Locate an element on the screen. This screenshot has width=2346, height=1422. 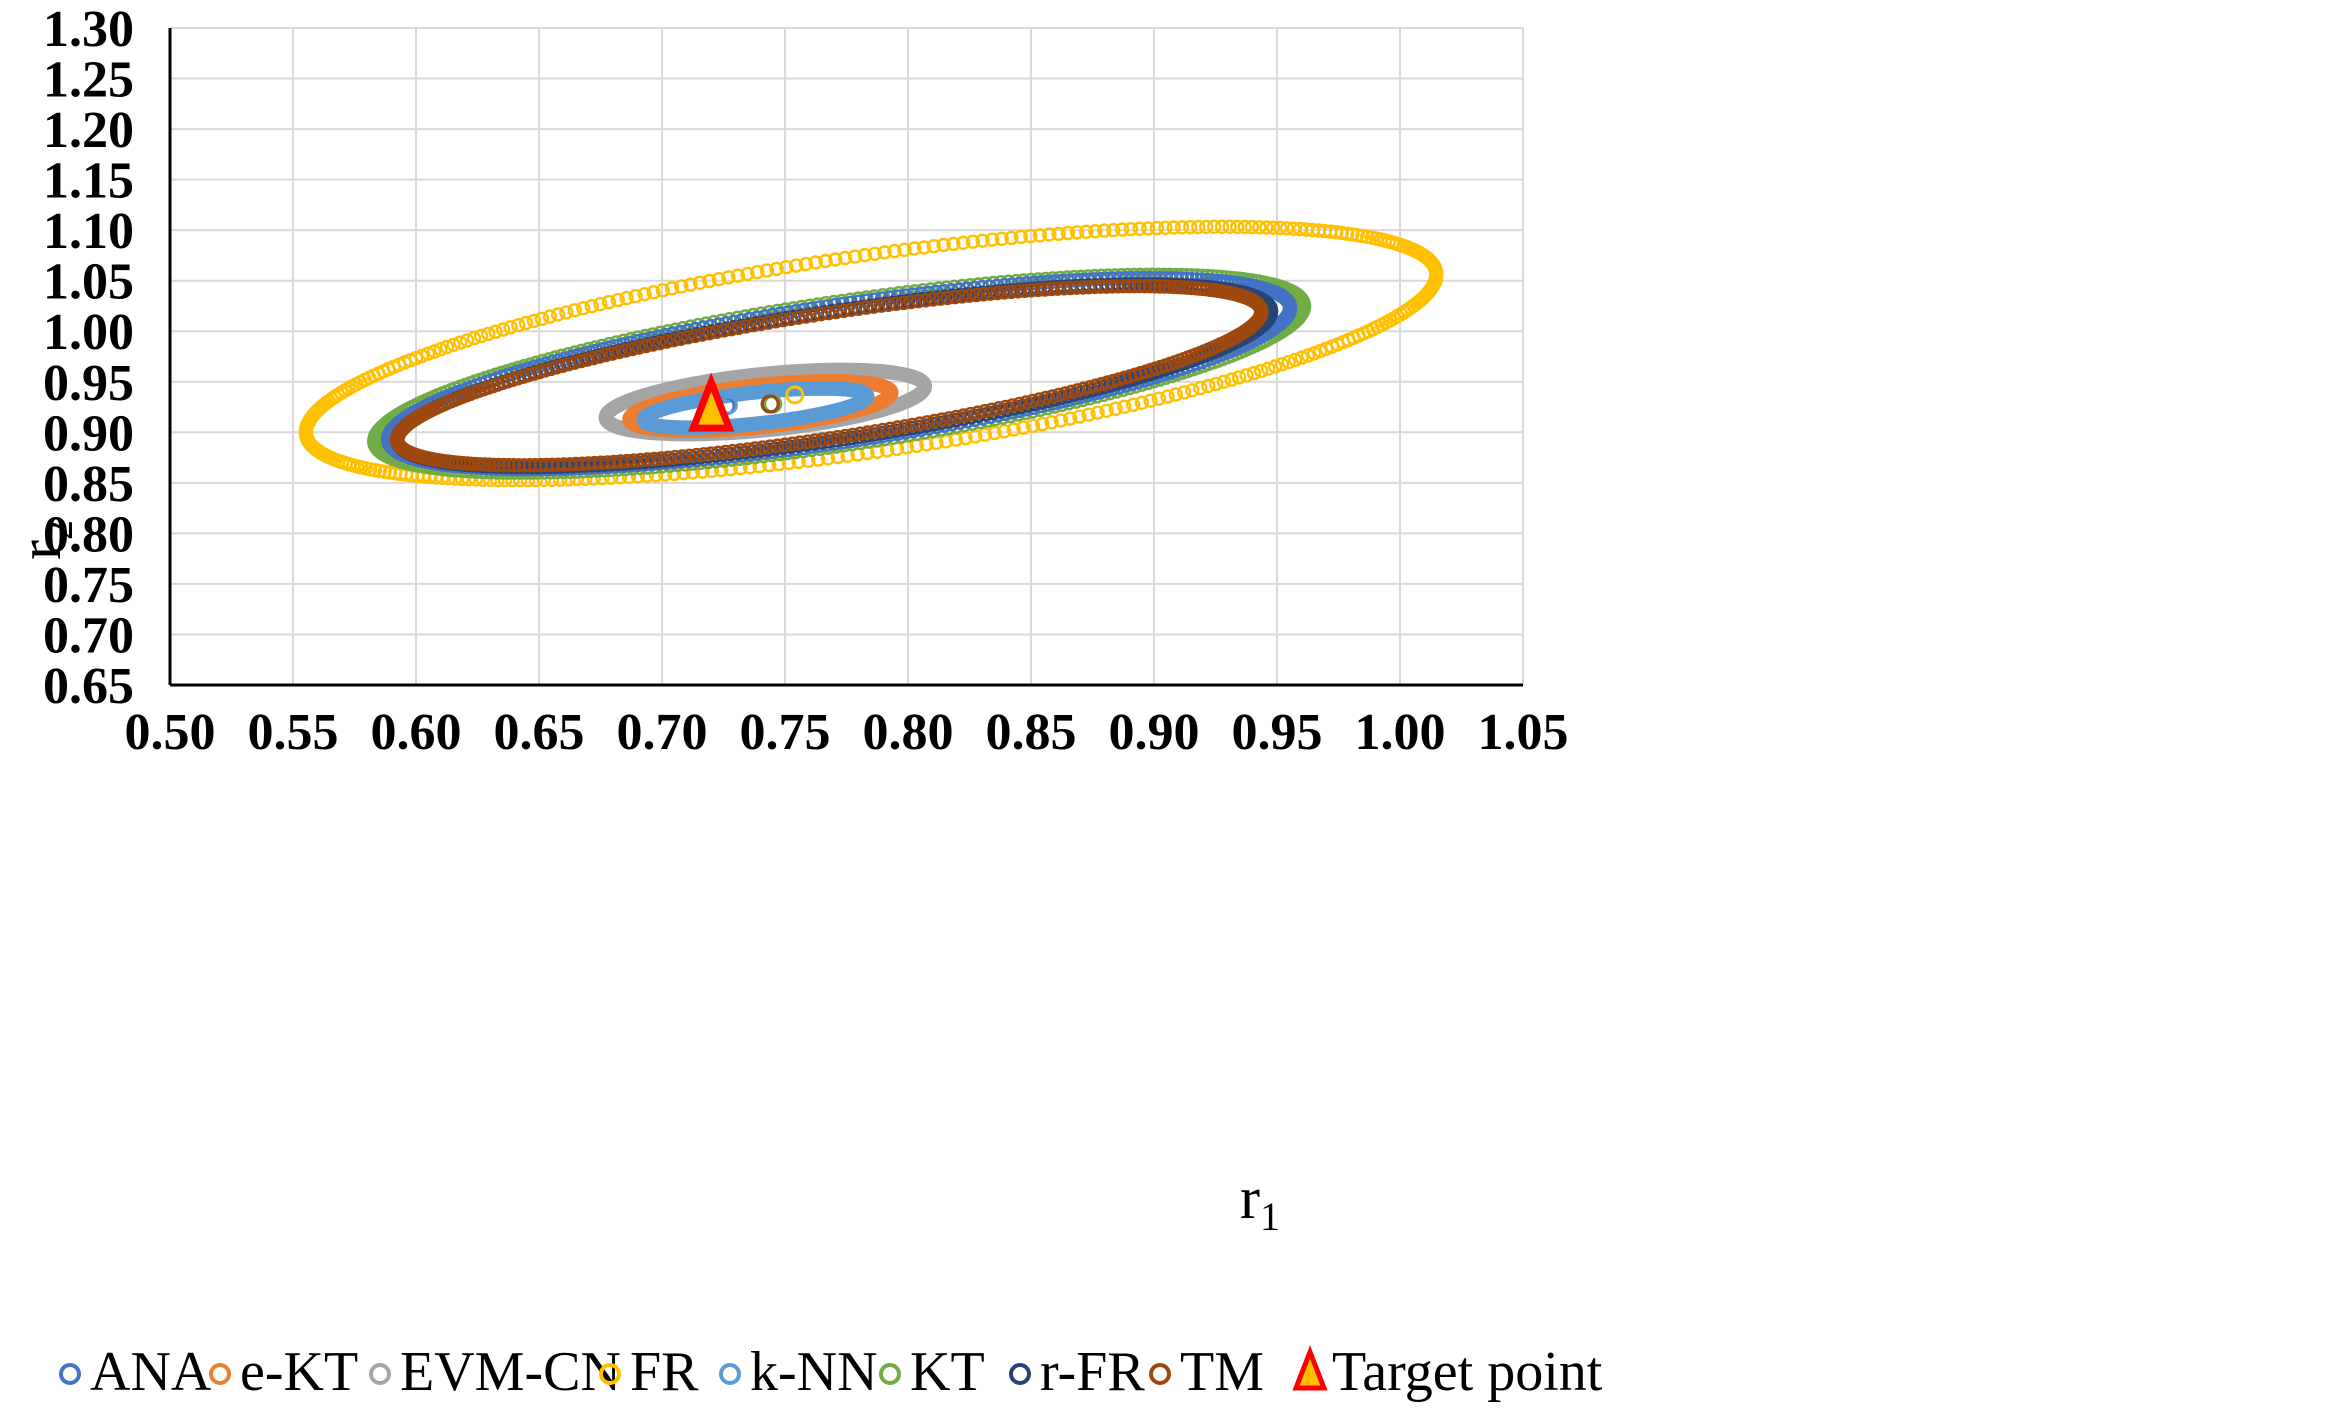
y-axis-title-main: r is located at coordinates (40, 550).